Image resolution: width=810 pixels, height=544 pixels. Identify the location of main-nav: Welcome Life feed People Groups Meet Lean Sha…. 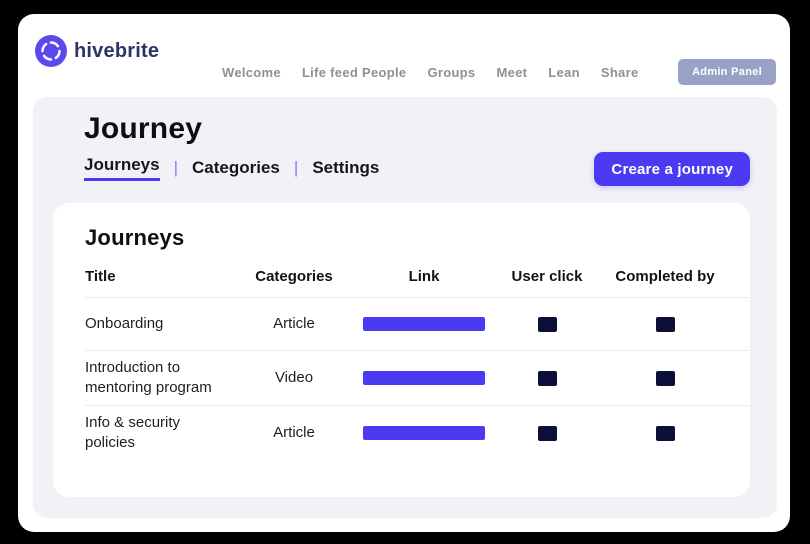
(430, 72).